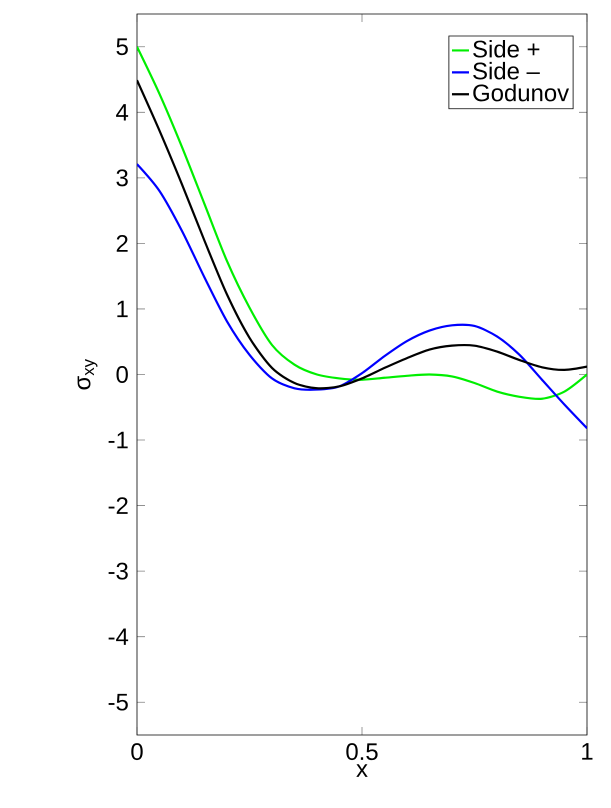 The width and height of the screenshot is (611, 808). What do you see at coordinates (122, 177) in the screenshot?
I see `y-tick-label: 3` at bounding box center [122, 177].